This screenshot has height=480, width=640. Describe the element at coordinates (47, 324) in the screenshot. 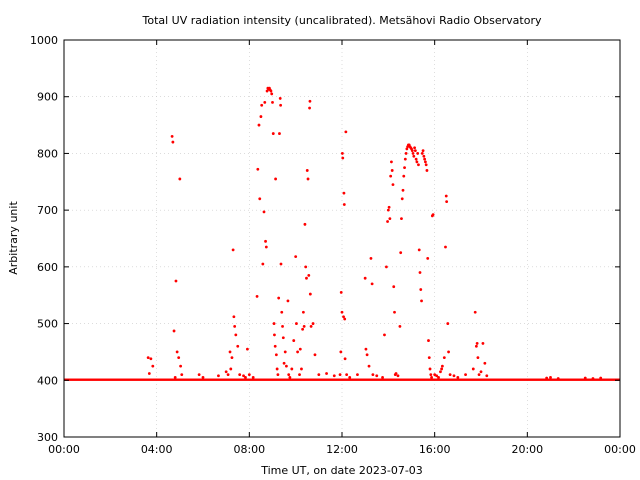

I see `y-tick-label: 500` at that location.